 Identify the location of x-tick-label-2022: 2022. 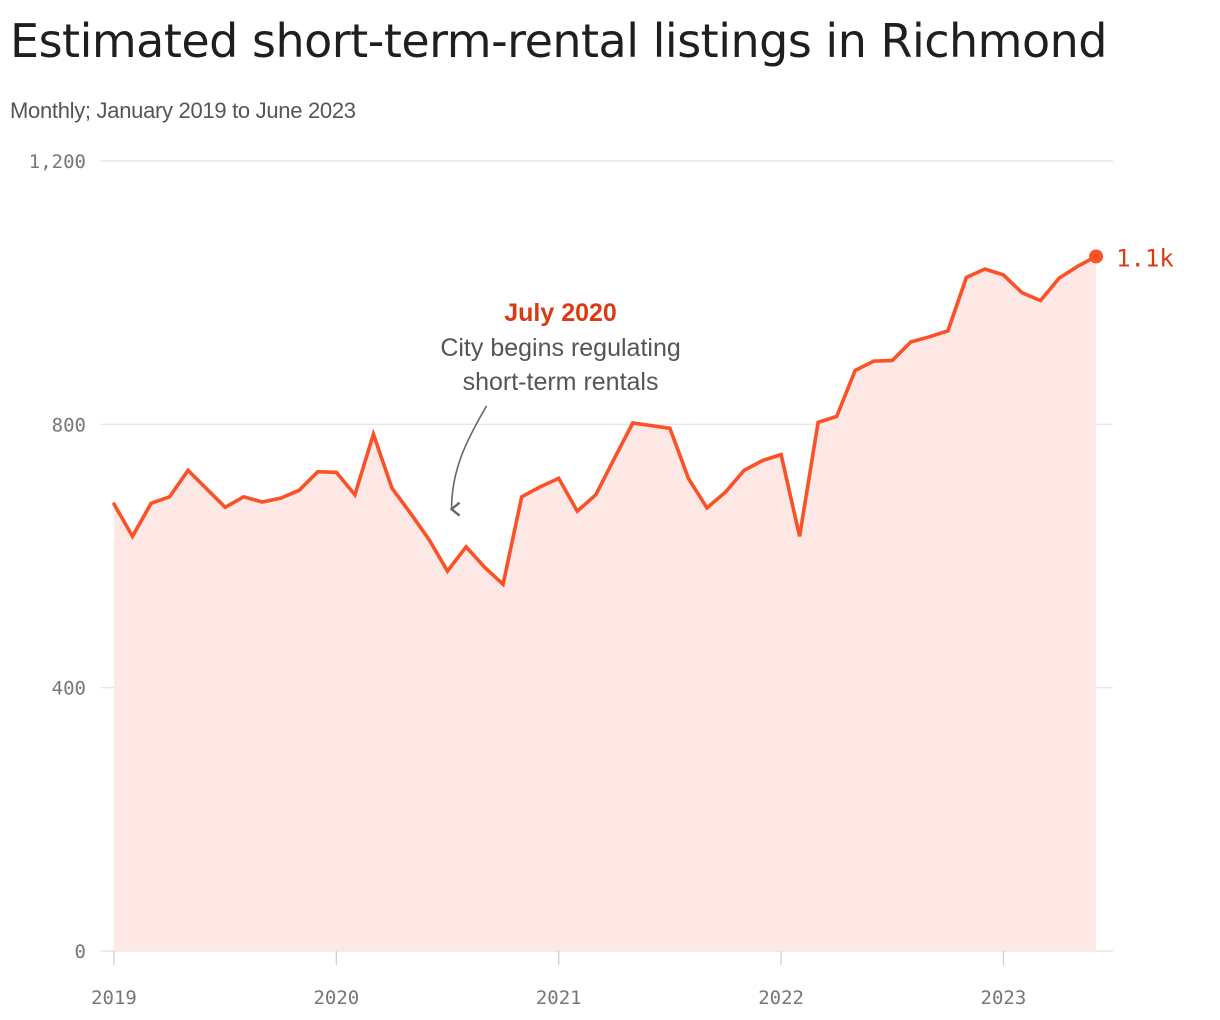
(781, 998).